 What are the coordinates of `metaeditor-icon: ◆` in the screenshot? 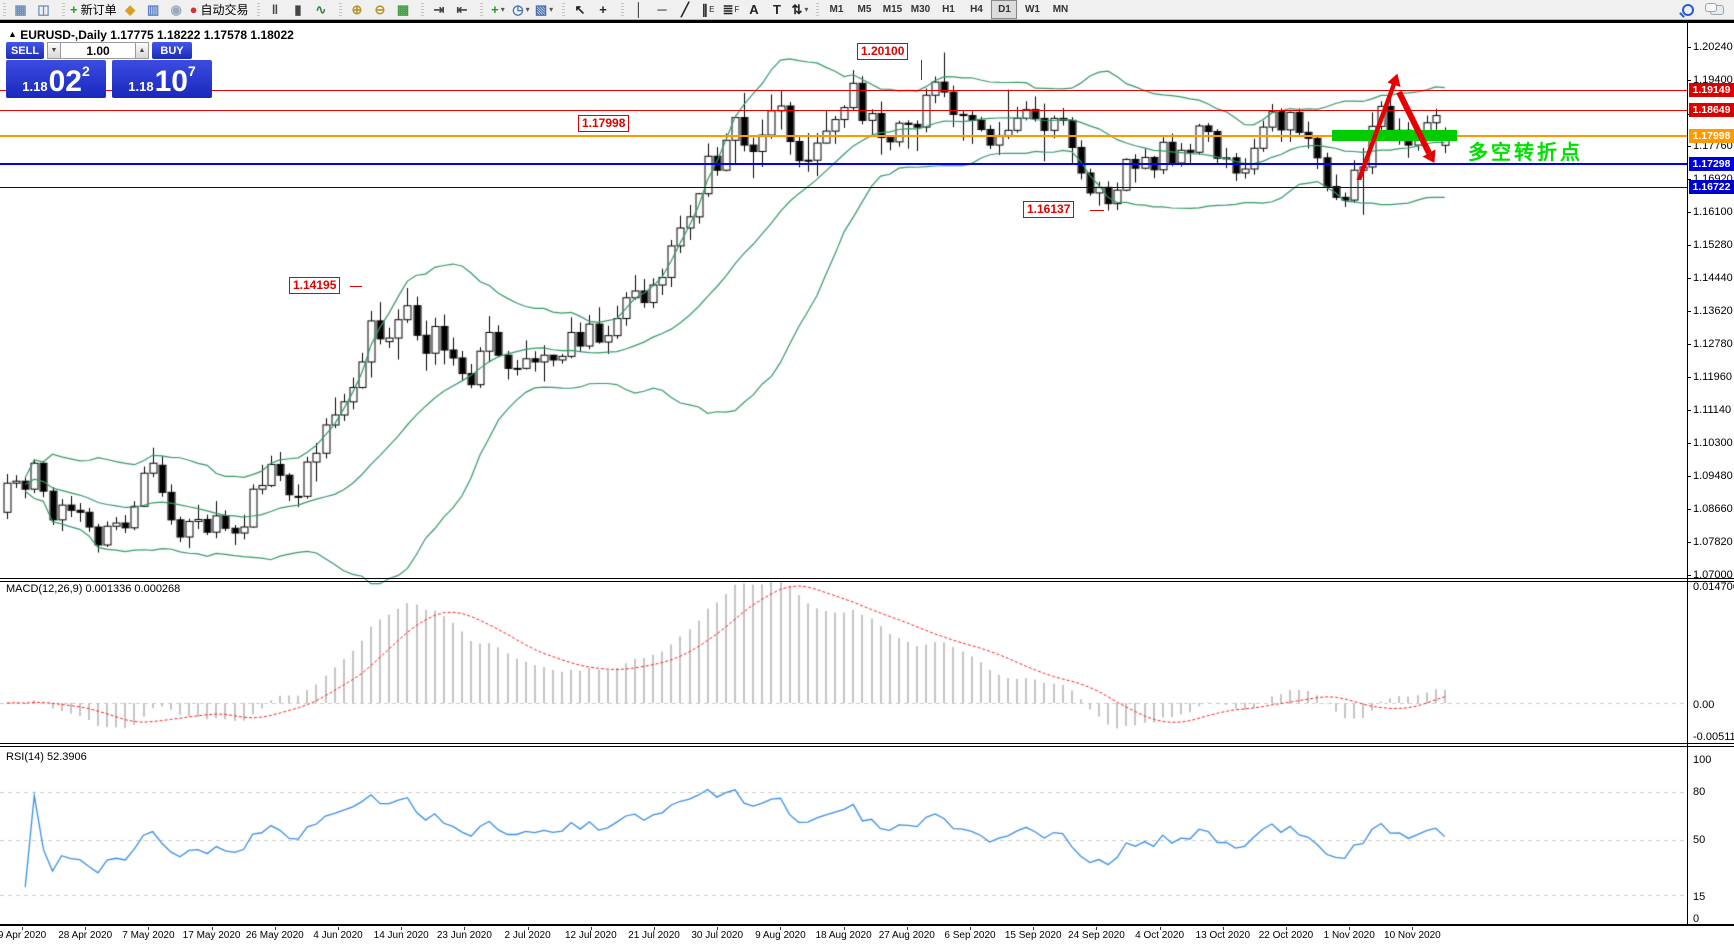 It's located at (130, 9).